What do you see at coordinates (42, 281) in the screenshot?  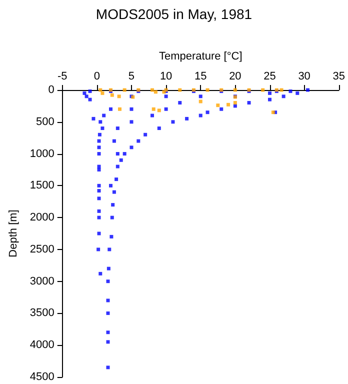 I see `y-tick-label: 3000` at bounding box center [42, 281].